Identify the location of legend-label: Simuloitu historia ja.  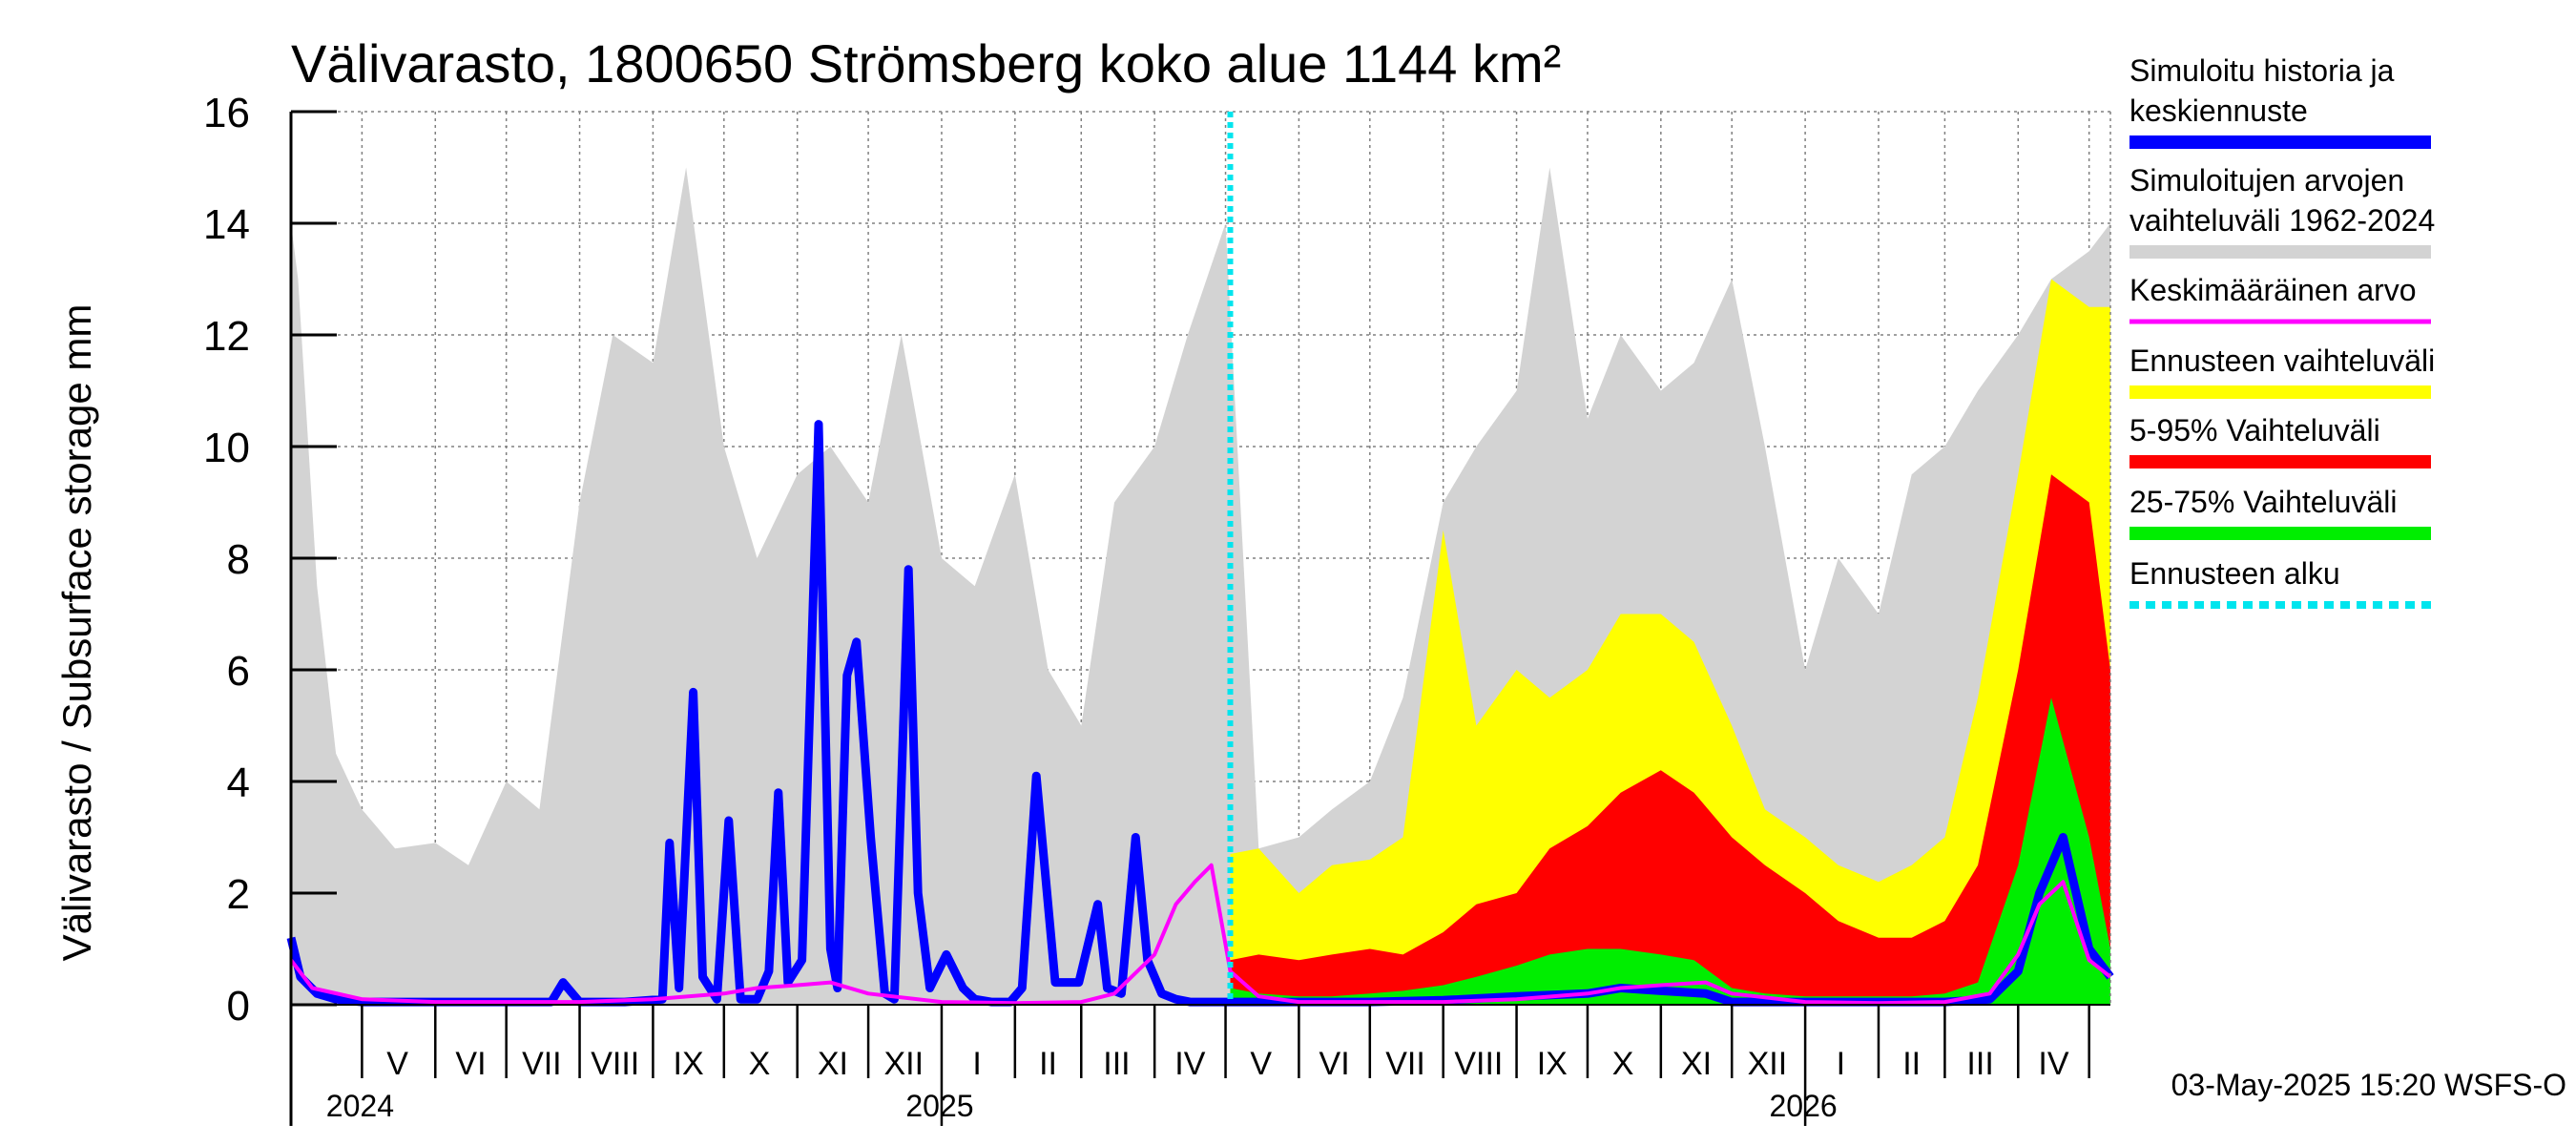
(2262, 70).